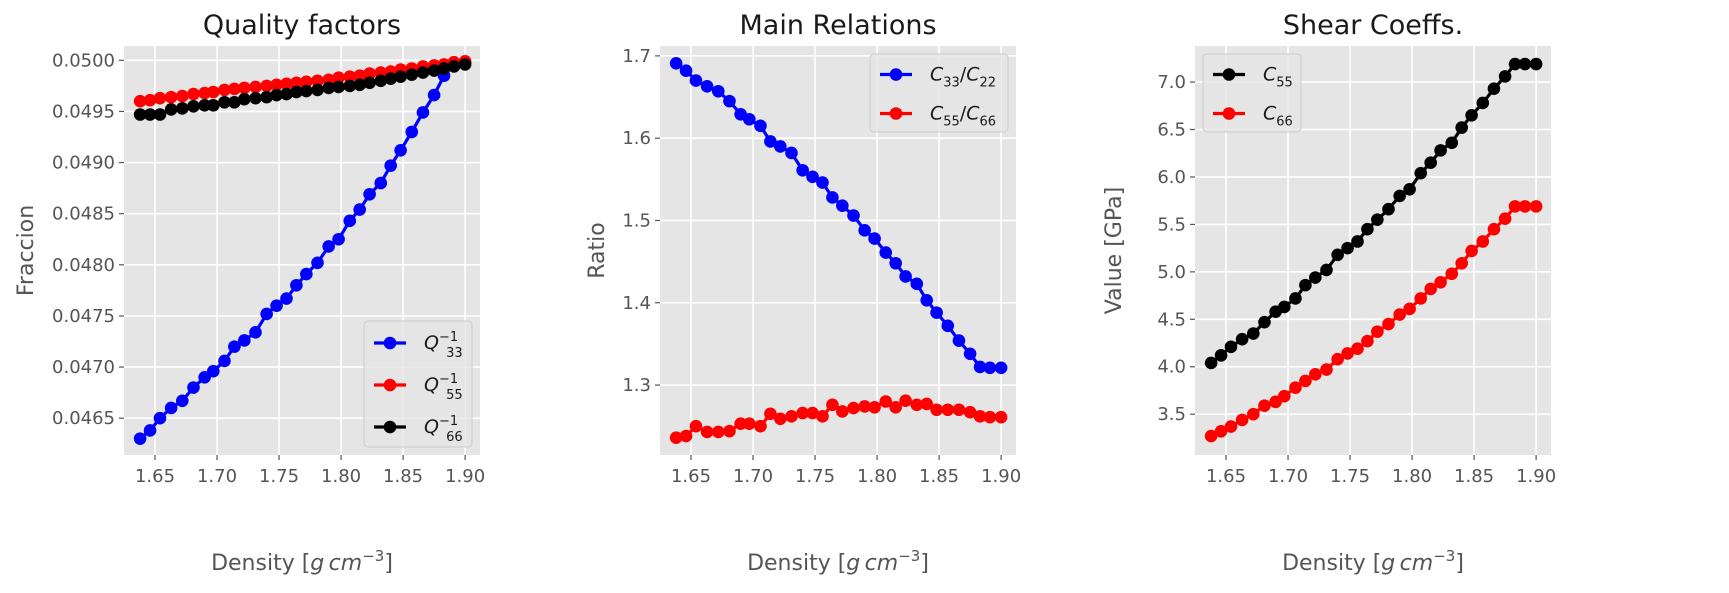 The image size is (1729, 593). I want to click on chart-title: Quality factors, so click(302, 25).